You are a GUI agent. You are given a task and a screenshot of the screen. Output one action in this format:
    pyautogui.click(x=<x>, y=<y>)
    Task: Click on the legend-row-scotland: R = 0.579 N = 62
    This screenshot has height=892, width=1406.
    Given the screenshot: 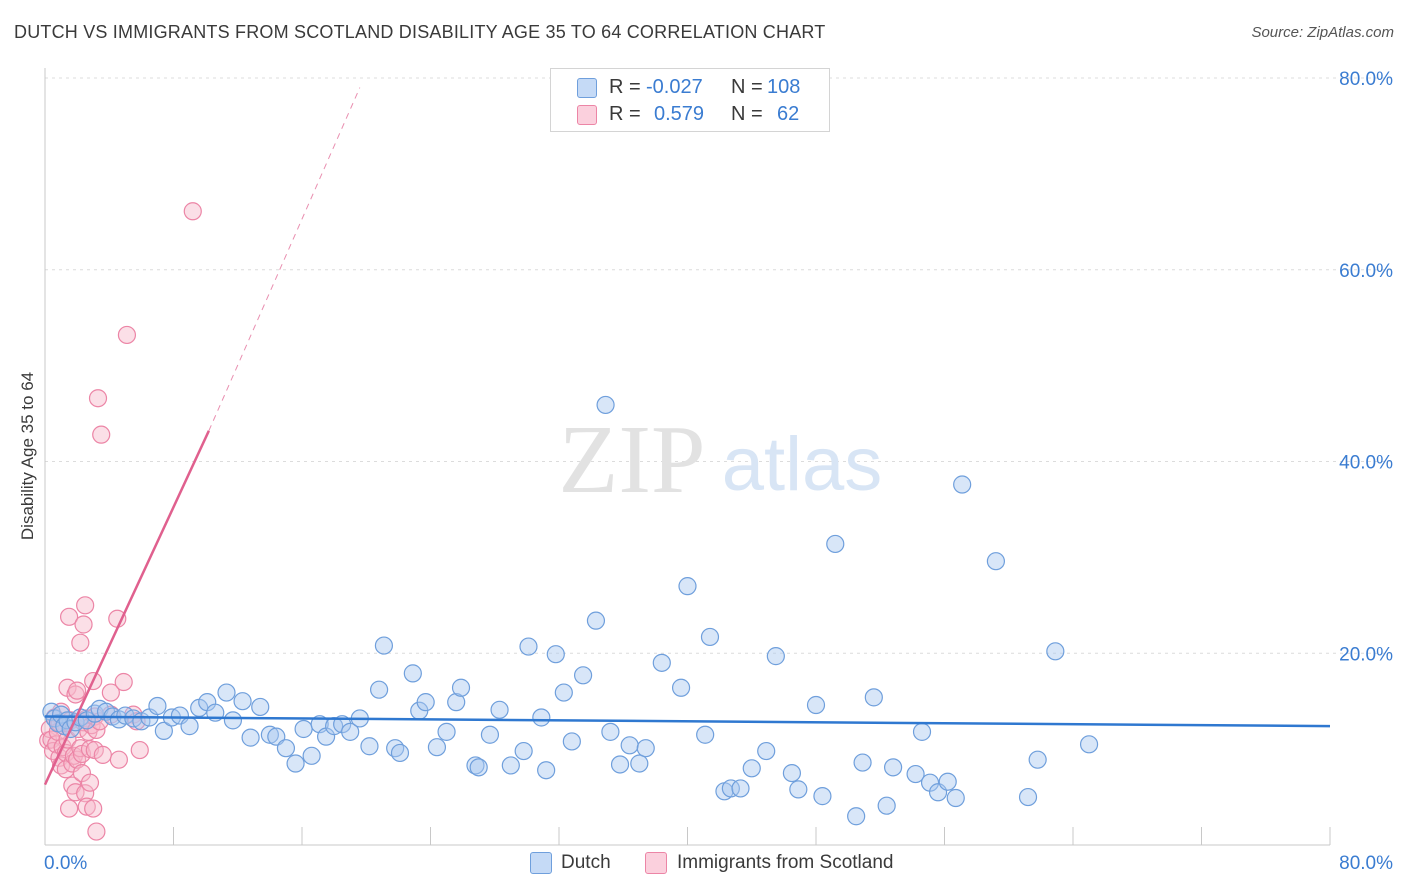 What is the action you would take?
    pyautogui.click(x=690, y=114)
    